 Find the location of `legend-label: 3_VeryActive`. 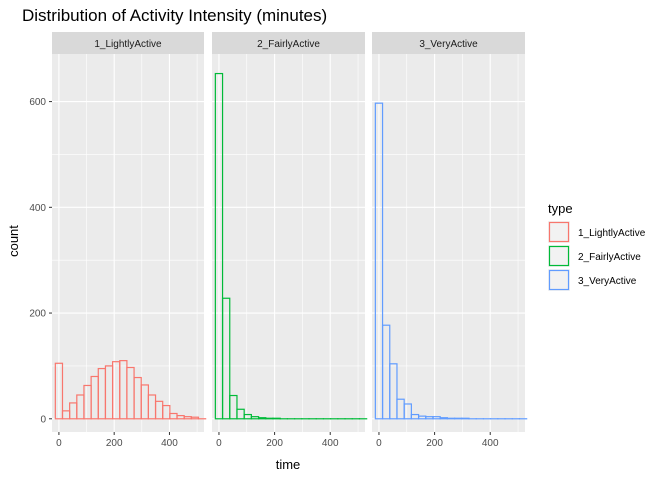

legend-label: 3_VeryActive is located at coordinates (607, 281).